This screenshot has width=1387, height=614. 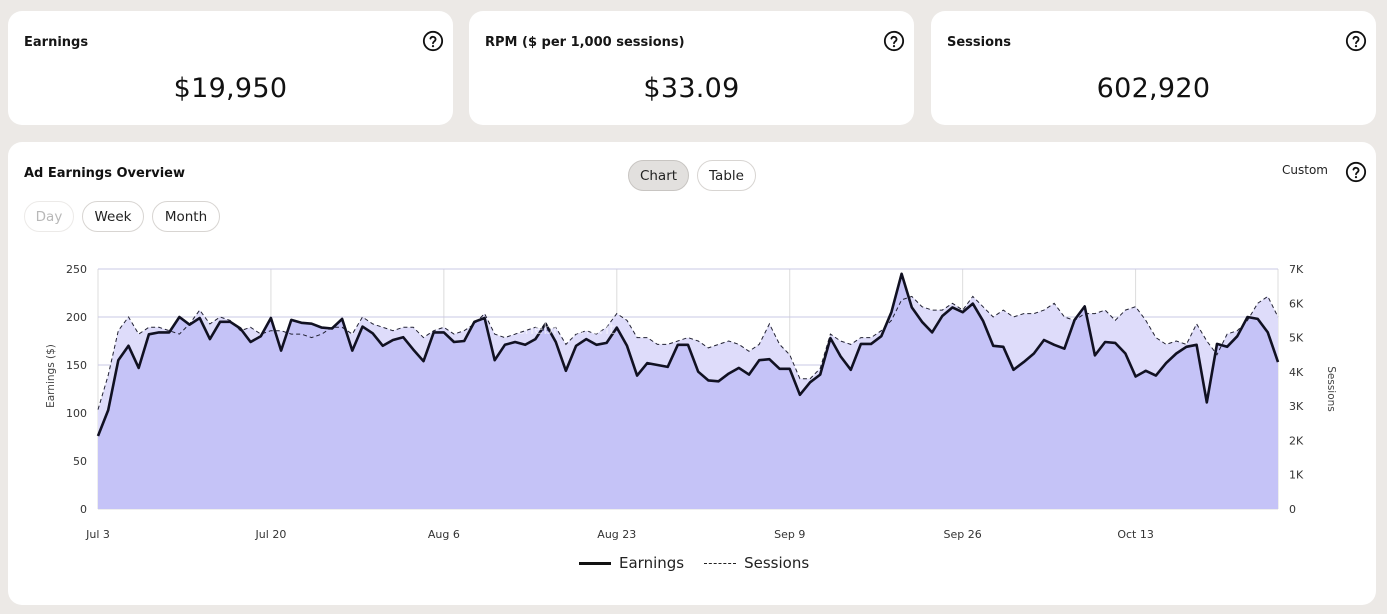 I want to click on y-right-tick-label: 3K, so click(x=1296, y=406).